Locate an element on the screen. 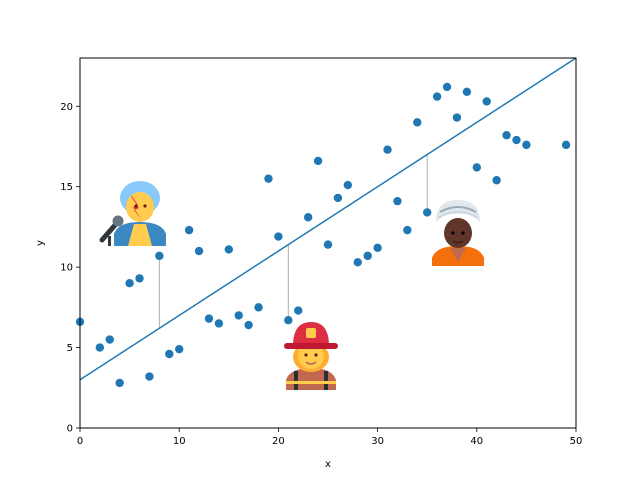 The height and width of the screenshot is (480, 640). y-axis-label: y is located at coordinates (40, 243).